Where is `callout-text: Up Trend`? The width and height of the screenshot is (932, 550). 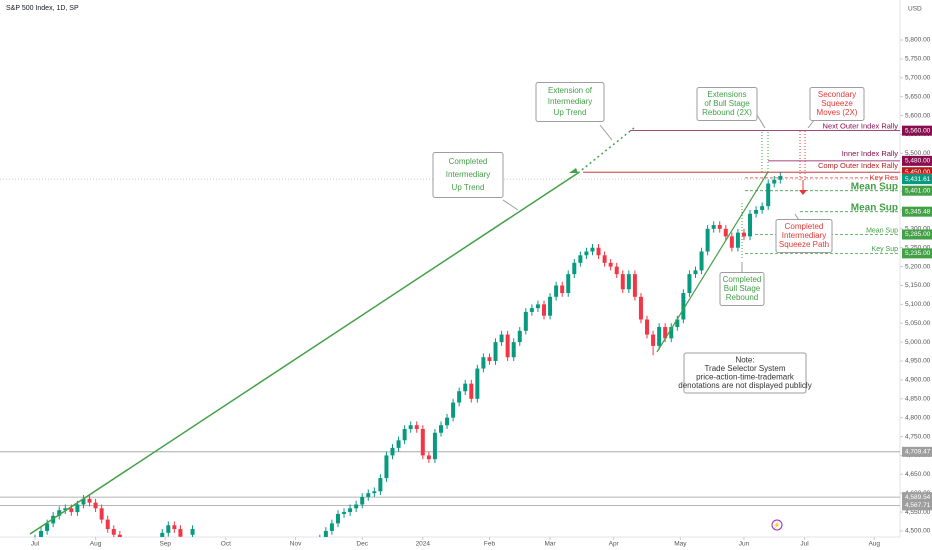 callout-text: Up Trend is located at coordinates (468, 187).